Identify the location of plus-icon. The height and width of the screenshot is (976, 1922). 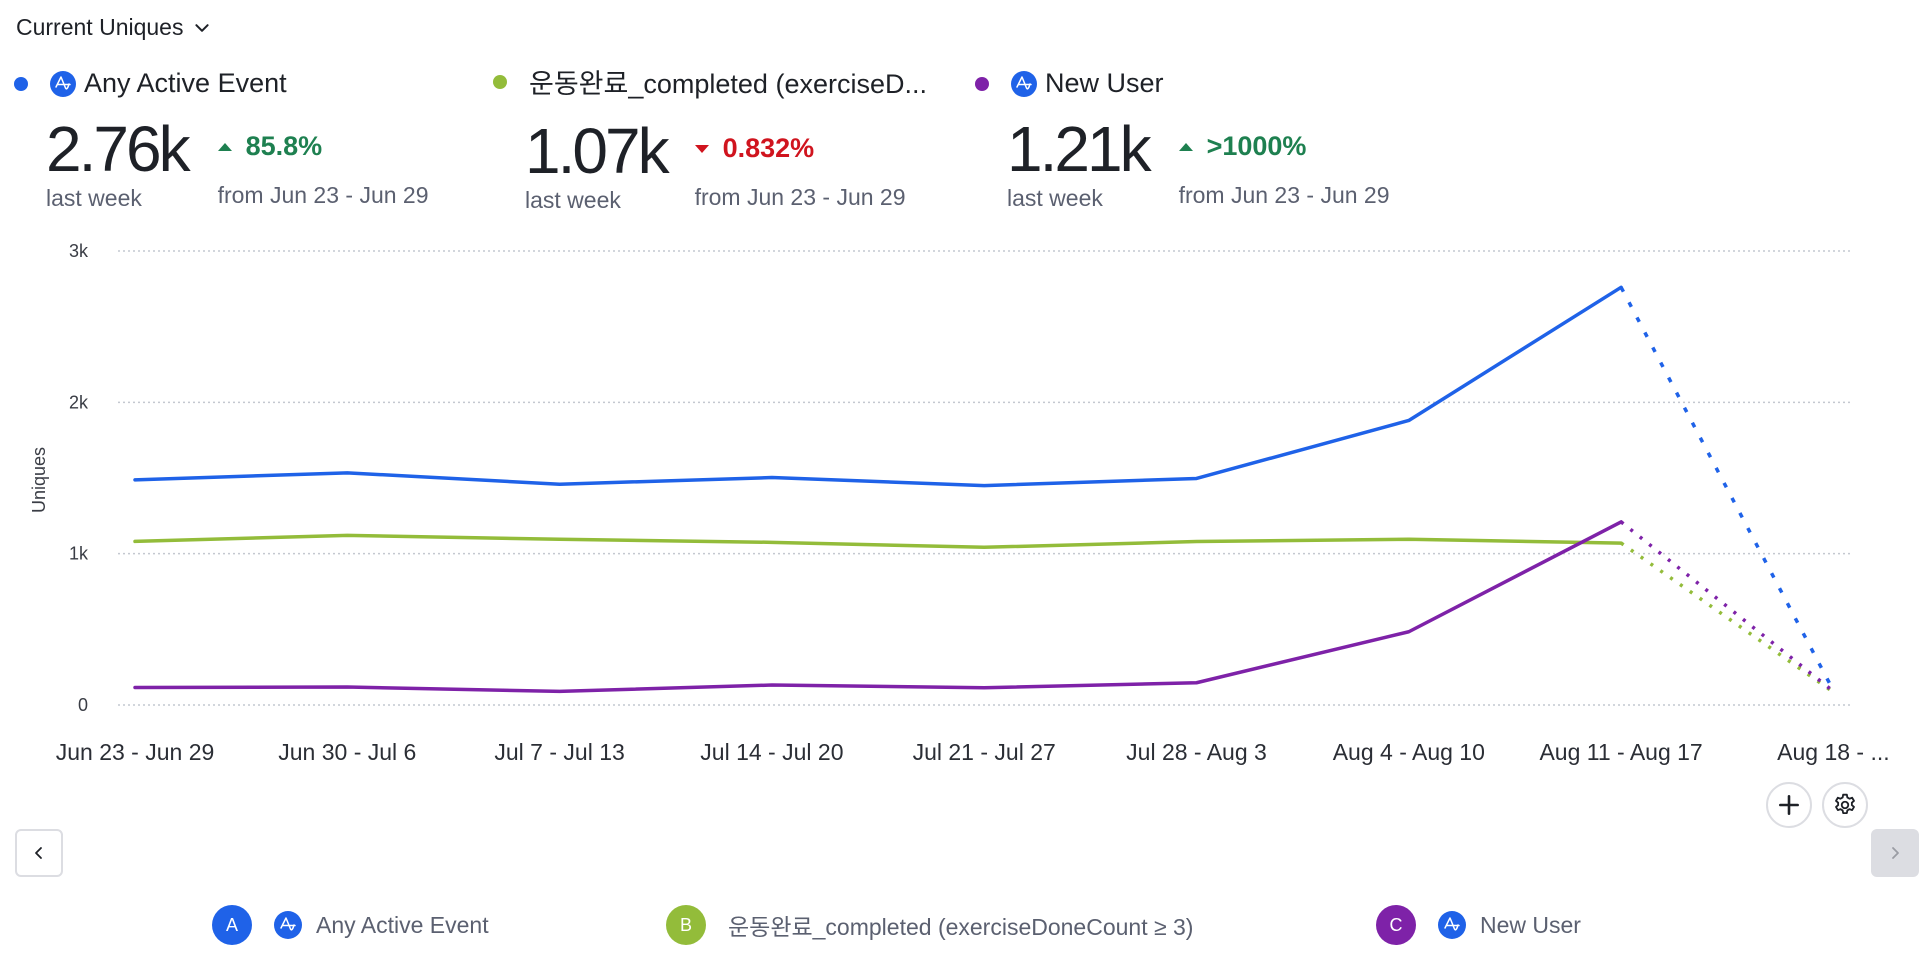
(1789, 805).